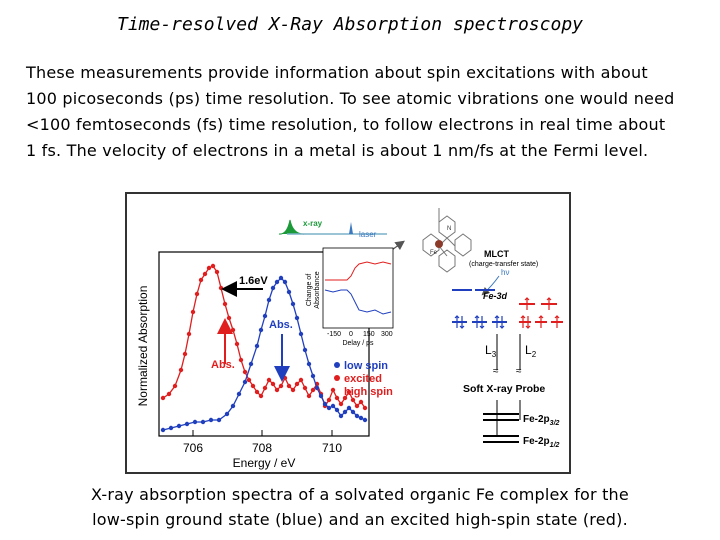 Image resolution: width=720 pixels, height=540 pixels. What do you see at coordinates (434, 253) in the screenshot?
I see `fe-atom-label: Fe` at bounding box center [434, 253].